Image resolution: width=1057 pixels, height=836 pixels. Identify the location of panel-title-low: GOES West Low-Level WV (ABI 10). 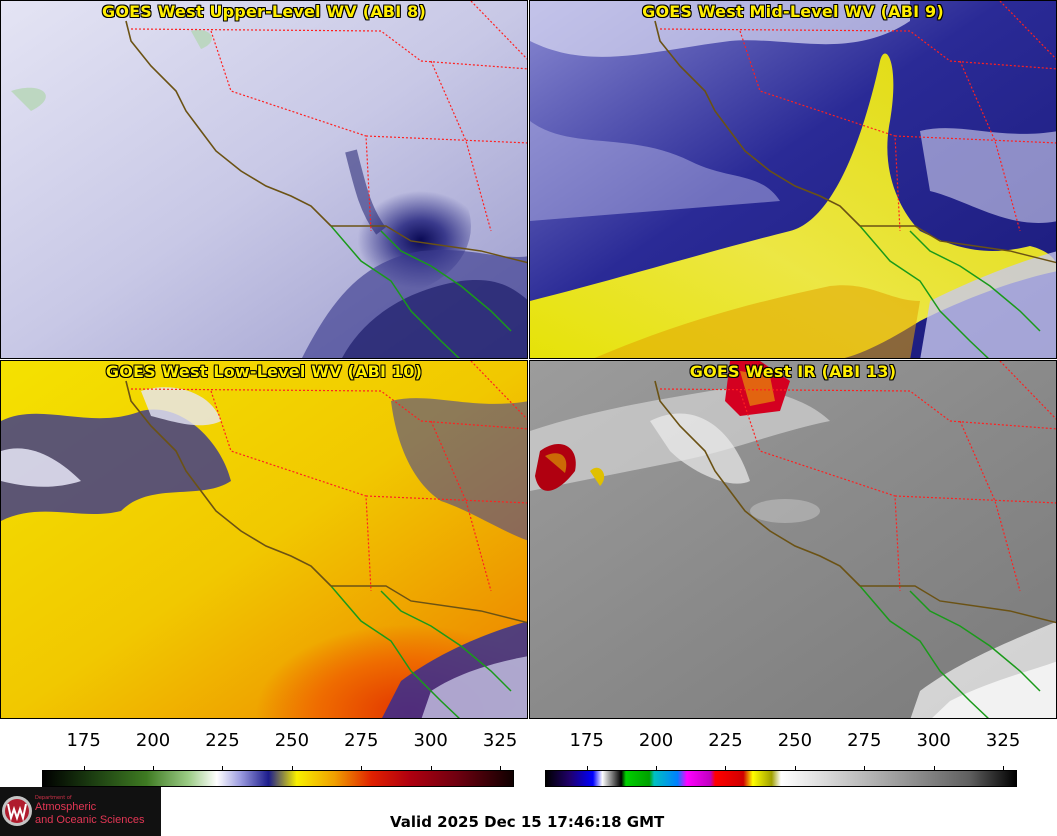
(264, 371).